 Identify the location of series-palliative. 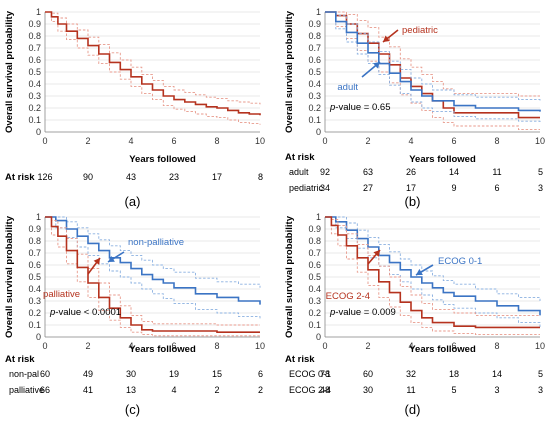
(152, 276).